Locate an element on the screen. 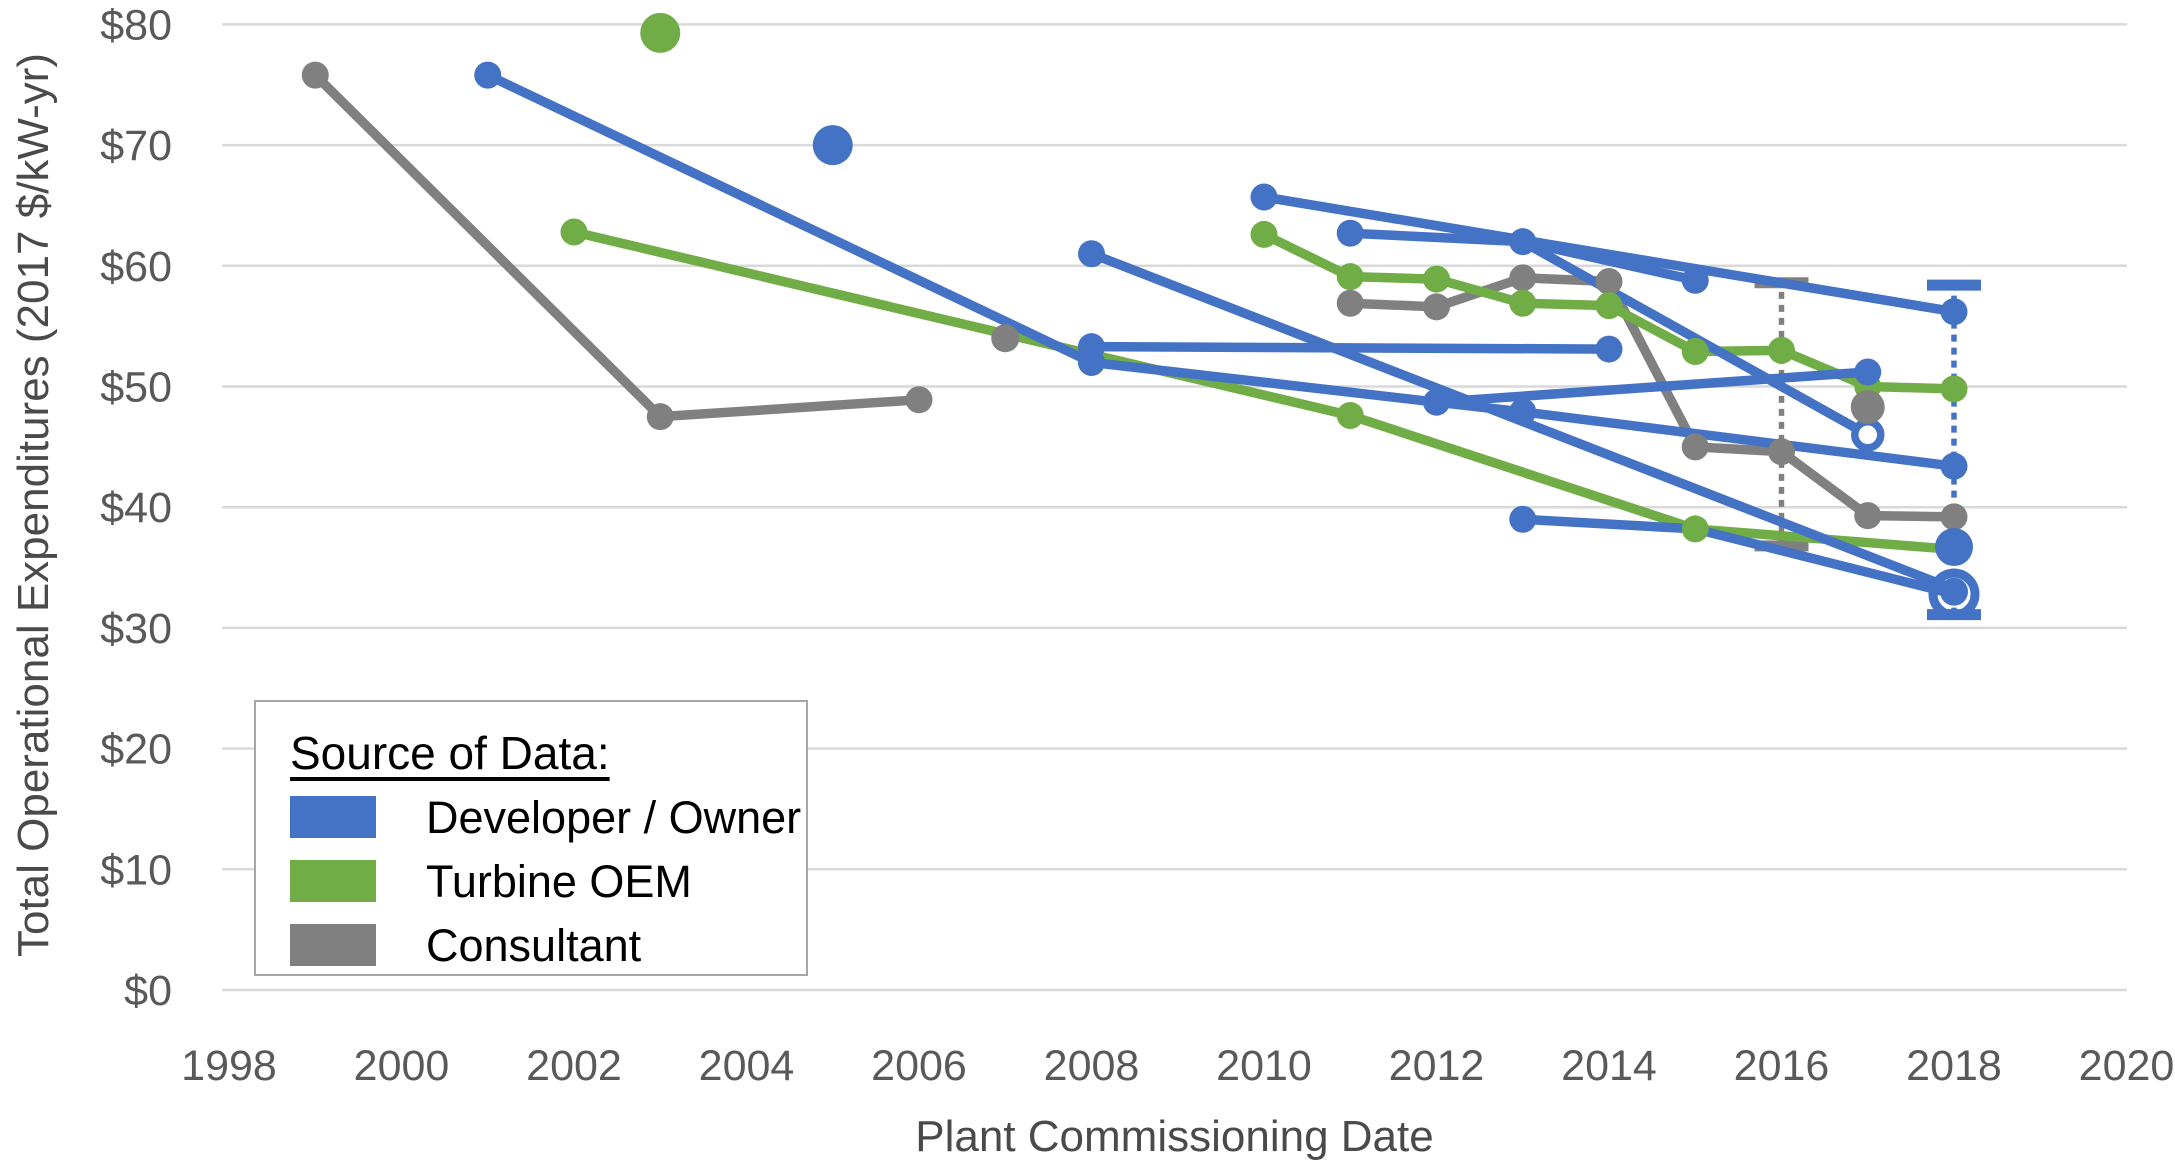  y-tick-label: $30 is located at coordinates (136, 629).